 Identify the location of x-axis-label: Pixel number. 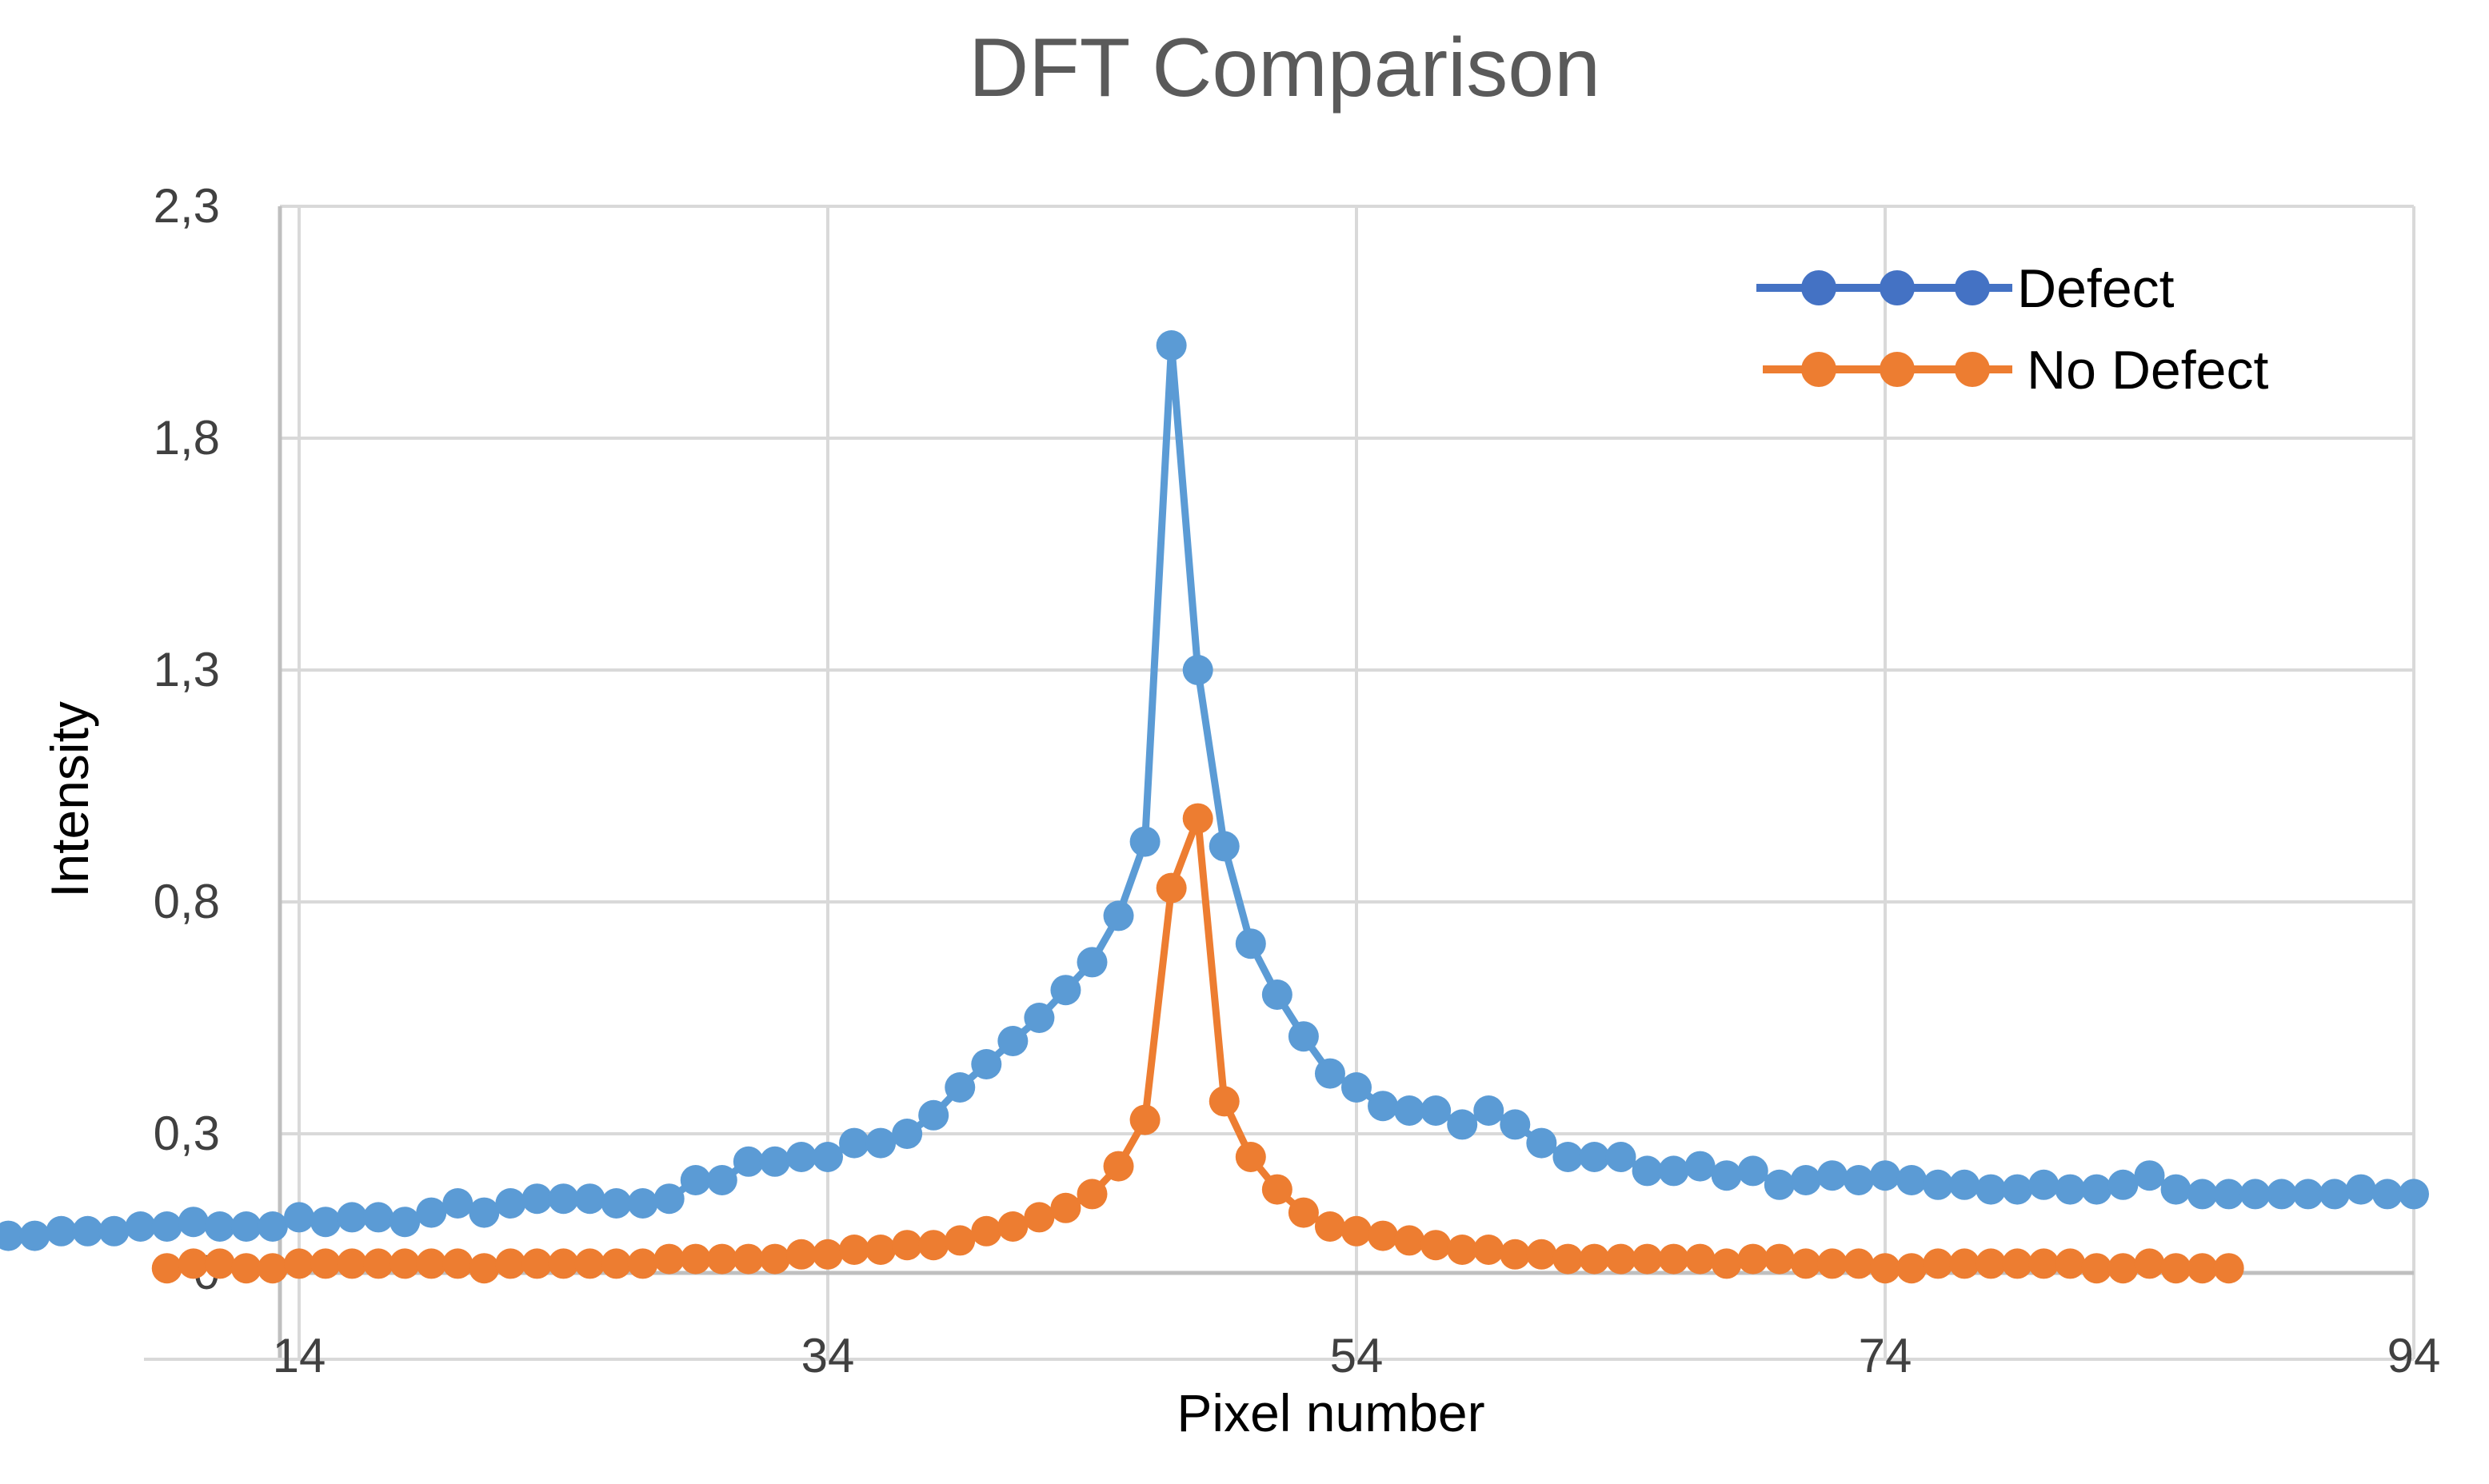
(1330, 1412).